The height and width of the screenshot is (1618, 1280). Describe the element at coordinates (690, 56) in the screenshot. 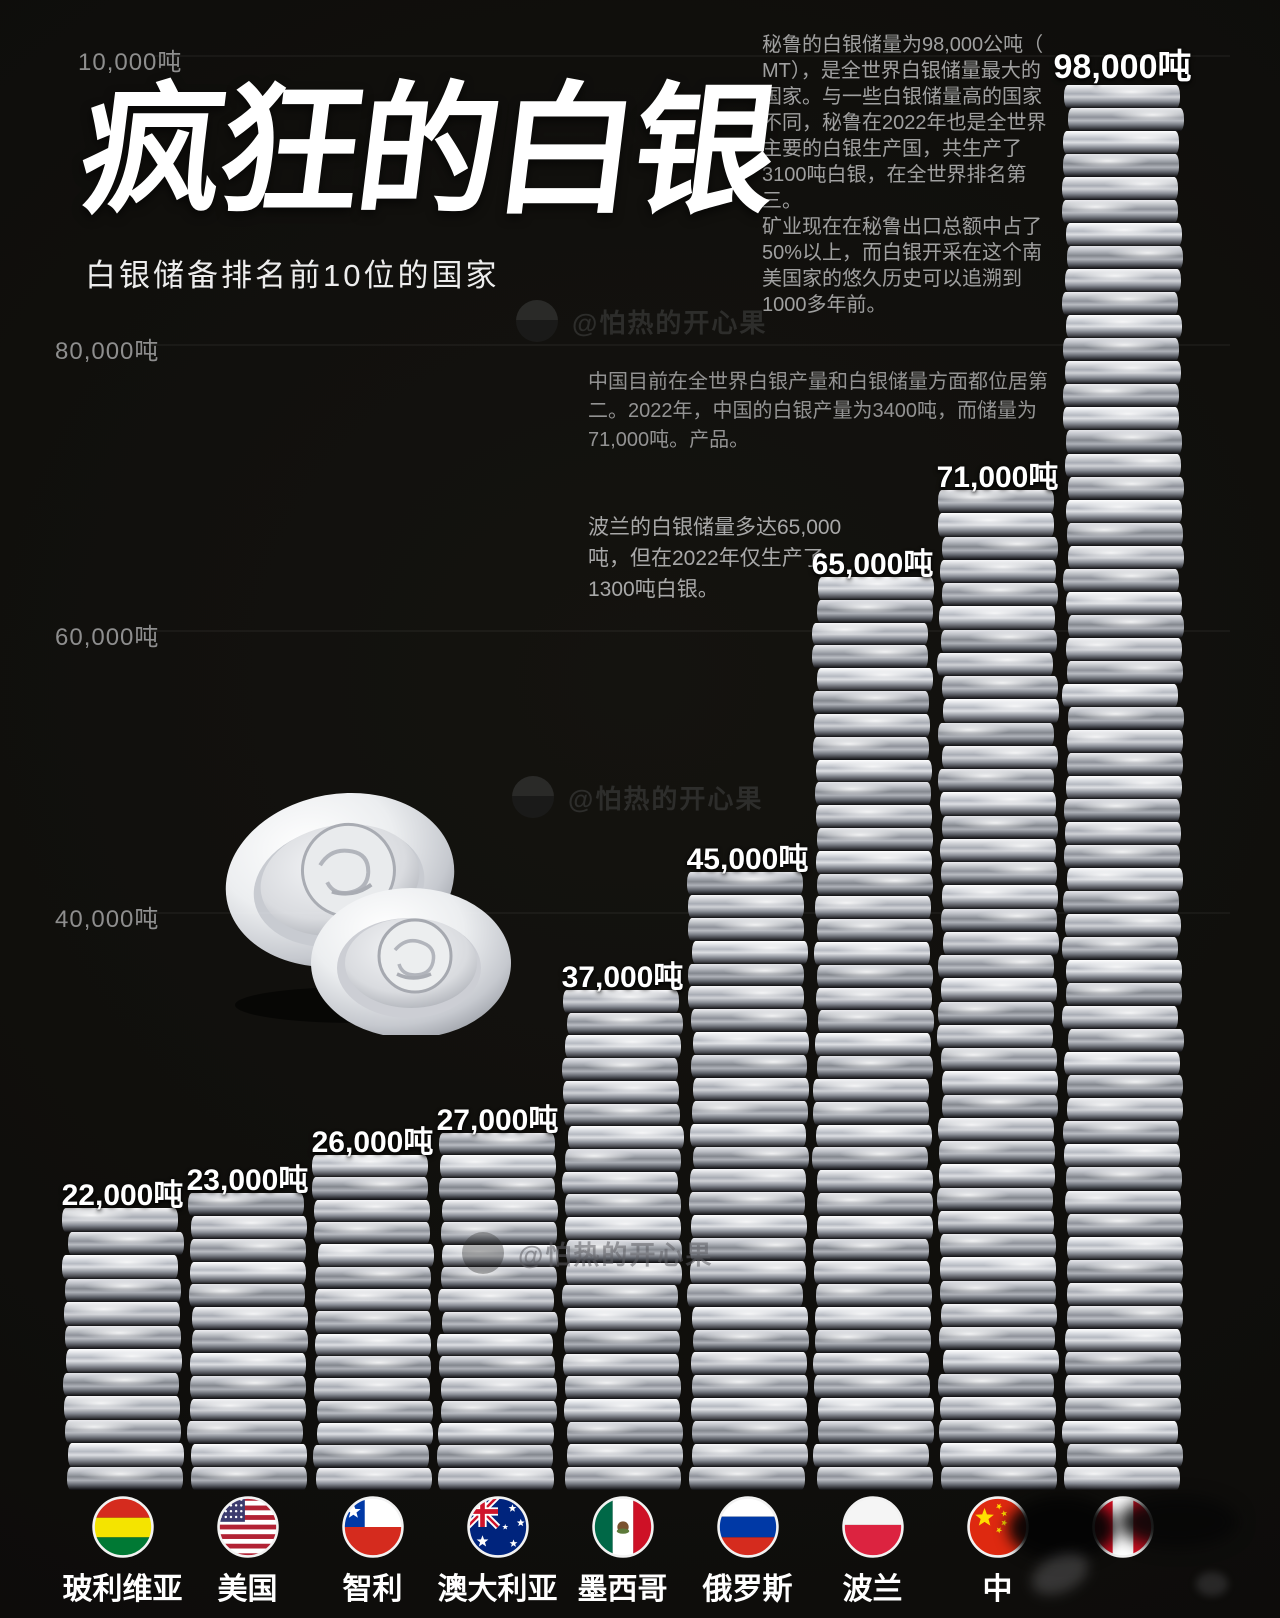

I see `gridline` at that location.